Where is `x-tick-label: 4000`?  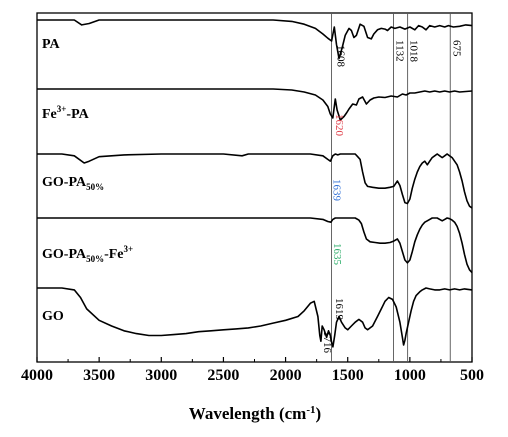 x-tick-label: 4000 is located at coordinates (37, 375).